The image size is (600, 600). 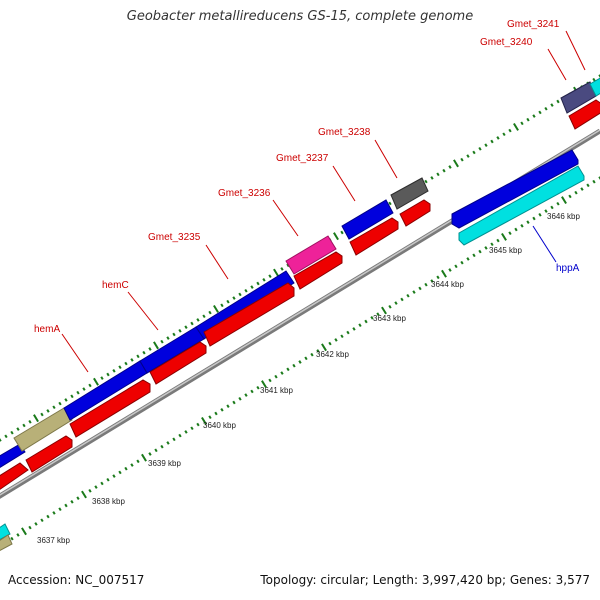 What do you see at coordinates (515, 189) in the screenshot?
I see `cds-hppA-blue` at bounding box center [515, 189].